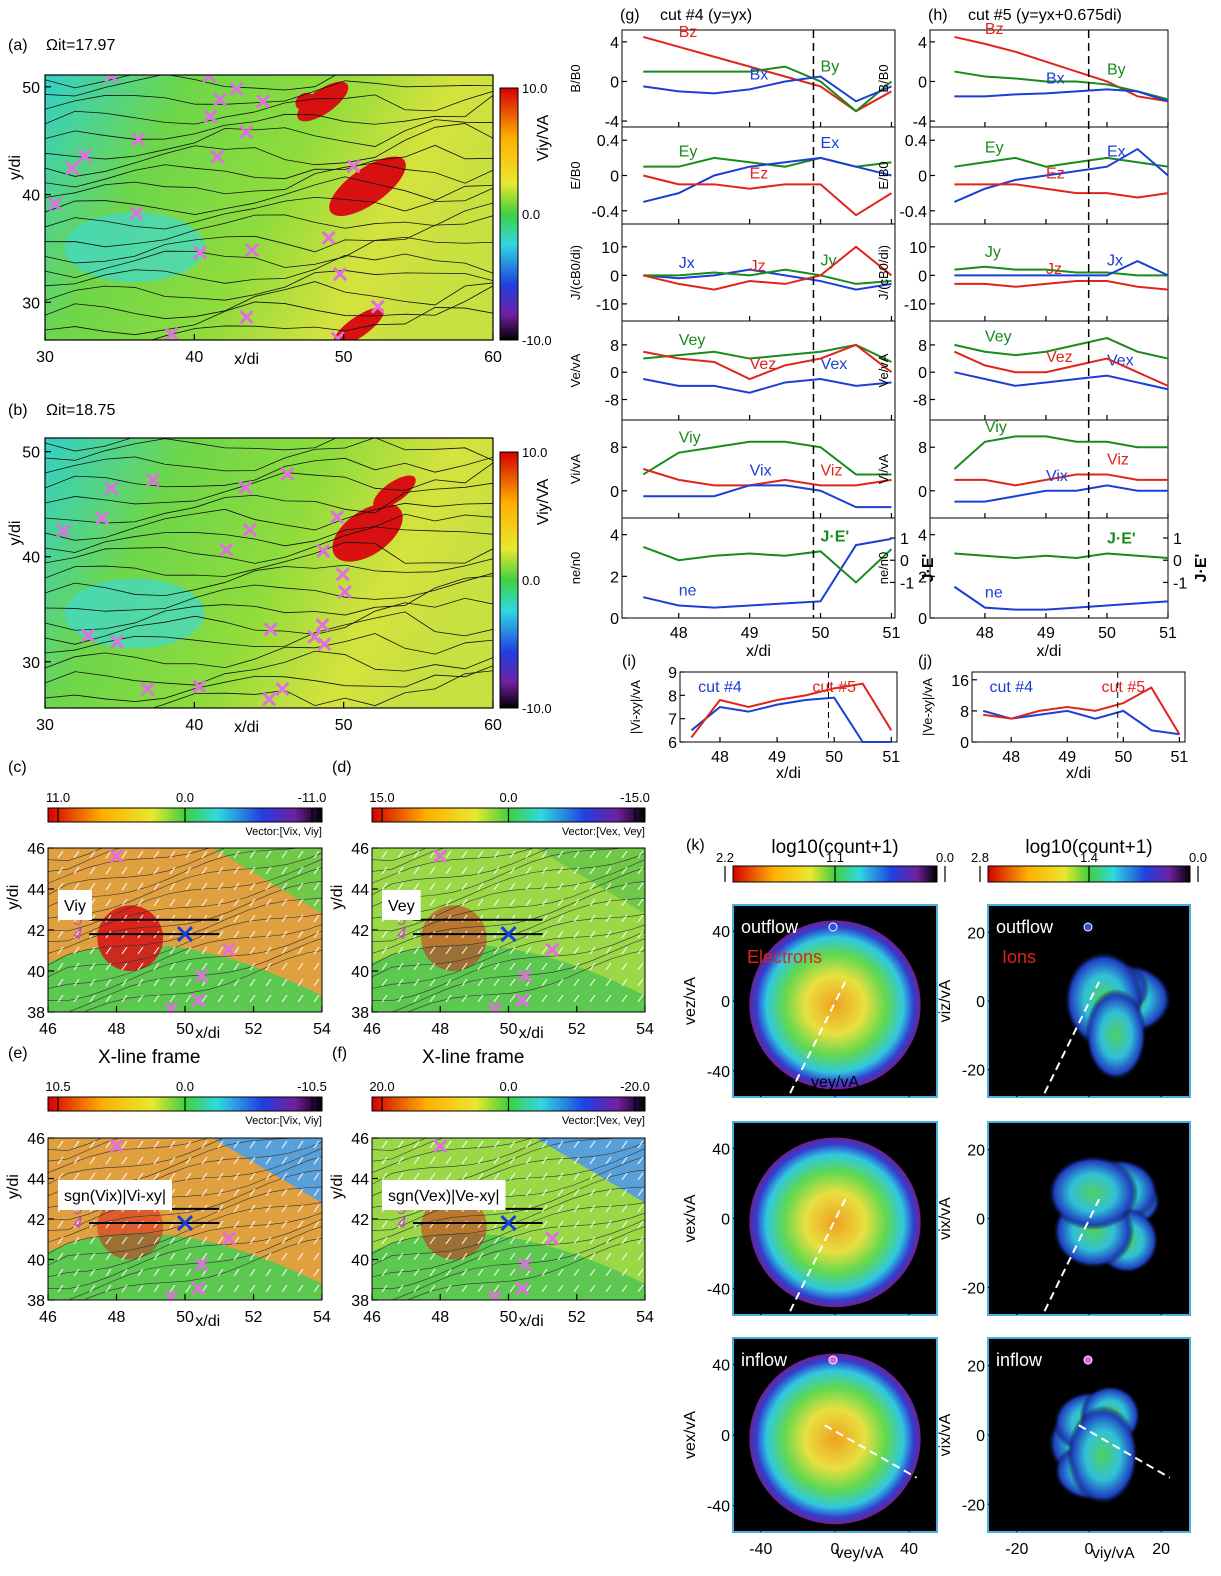  What do you see at coordinates (830, 66) in the screenshot?
I see `series-label: By` at bounding box center [830, 66].